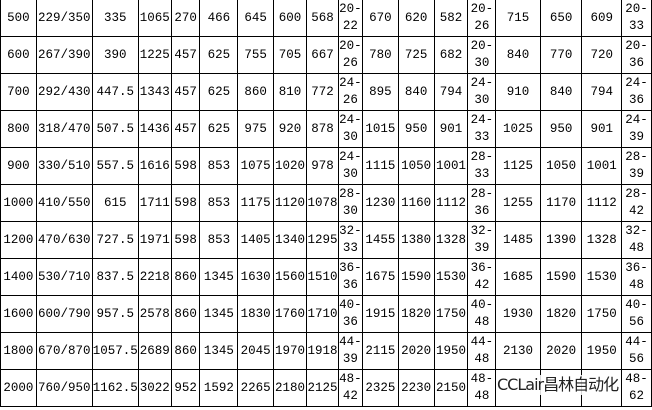 This screenshot has width=652, height=410. What do you see at coordinates (185, 388) in the screenshot?
I see `table-cell: 952` at bounding box center [185, 388].